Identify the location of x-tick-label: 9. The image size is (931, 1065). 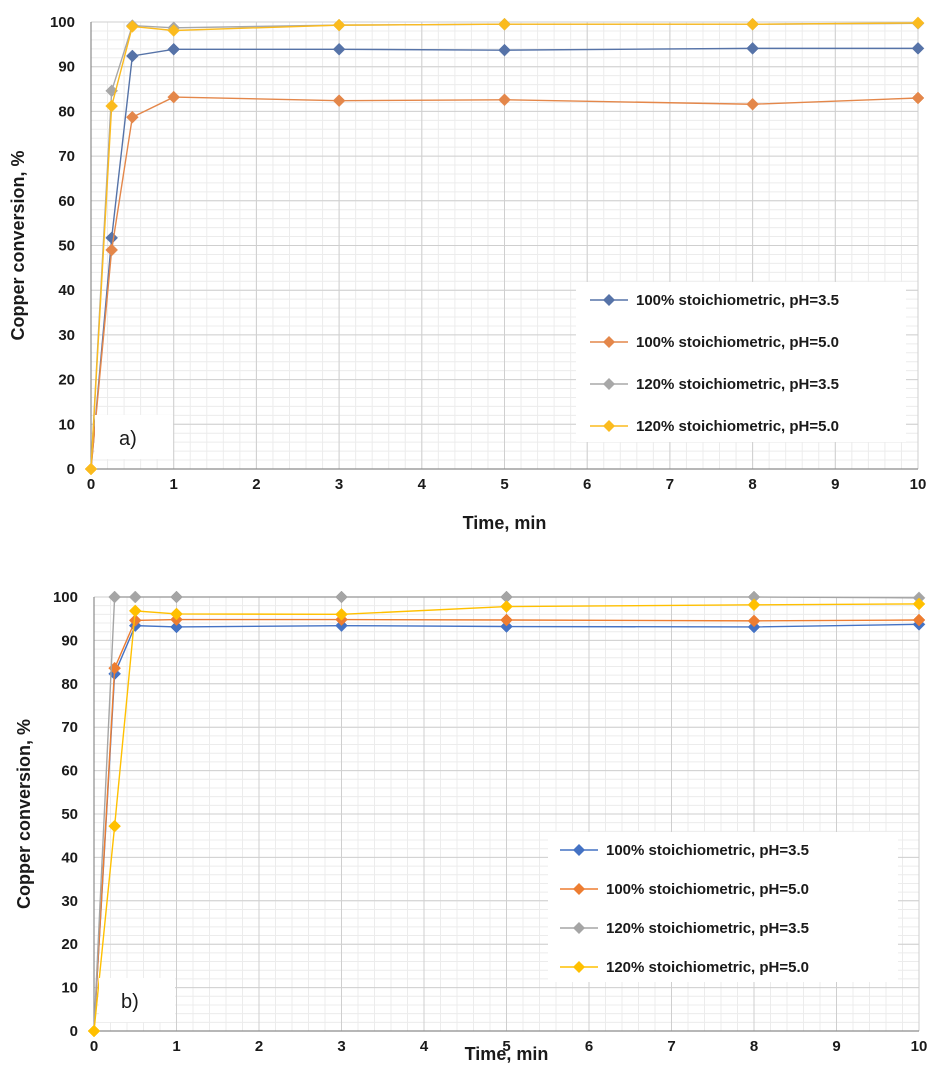
(836, 1046).